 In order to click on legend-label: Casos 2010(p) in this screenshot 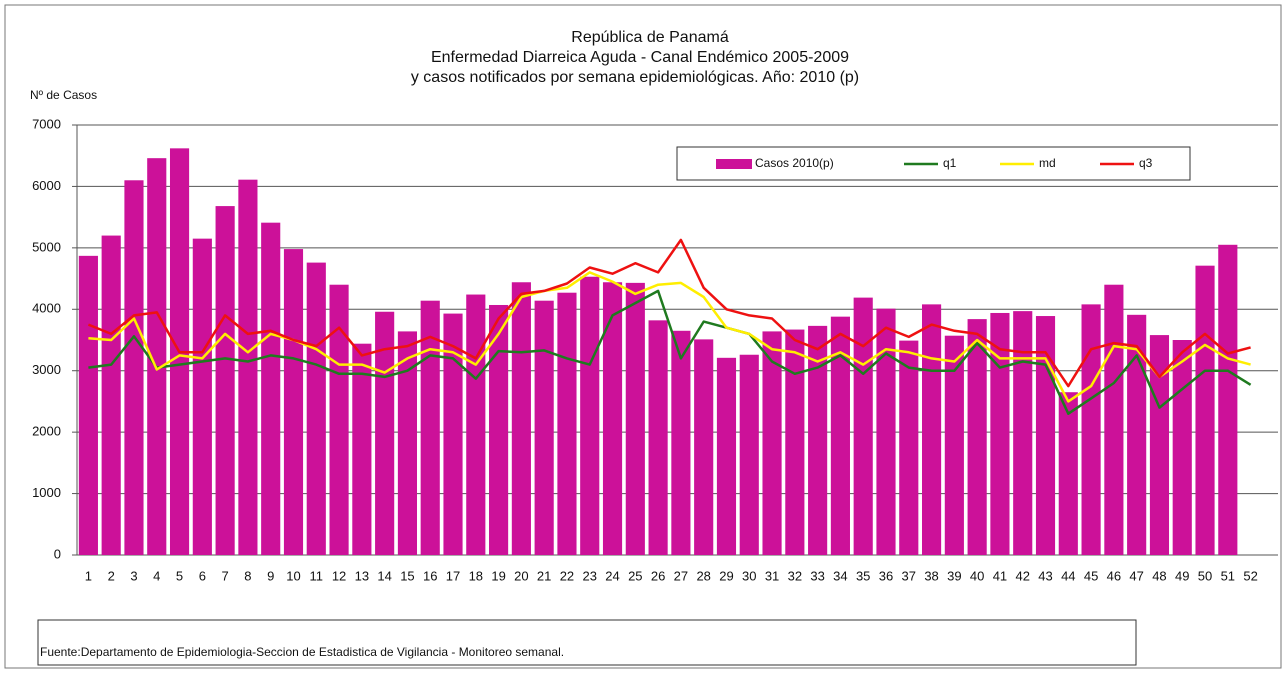, I will do `click(794, 163)`.